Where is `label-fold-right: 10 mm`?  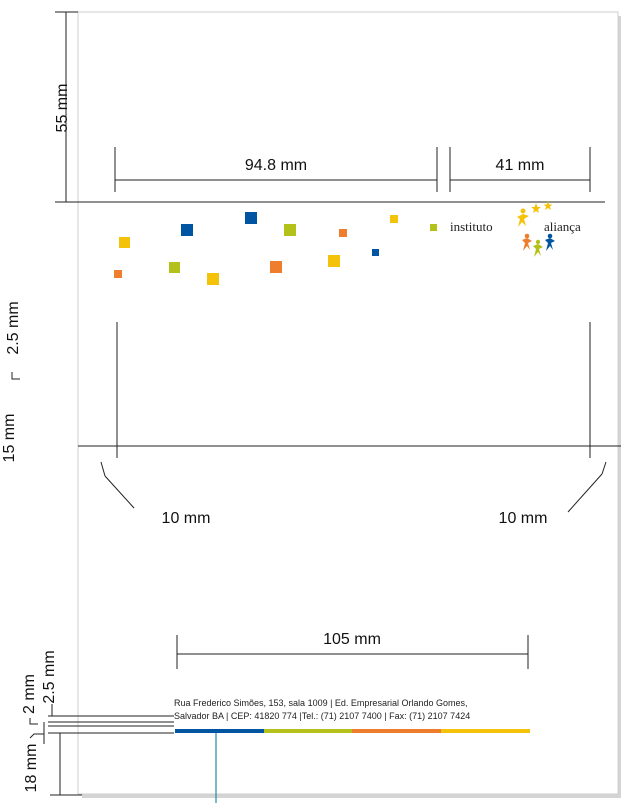 label-fold-right: 10 mm is located at coordinates (523, 518).